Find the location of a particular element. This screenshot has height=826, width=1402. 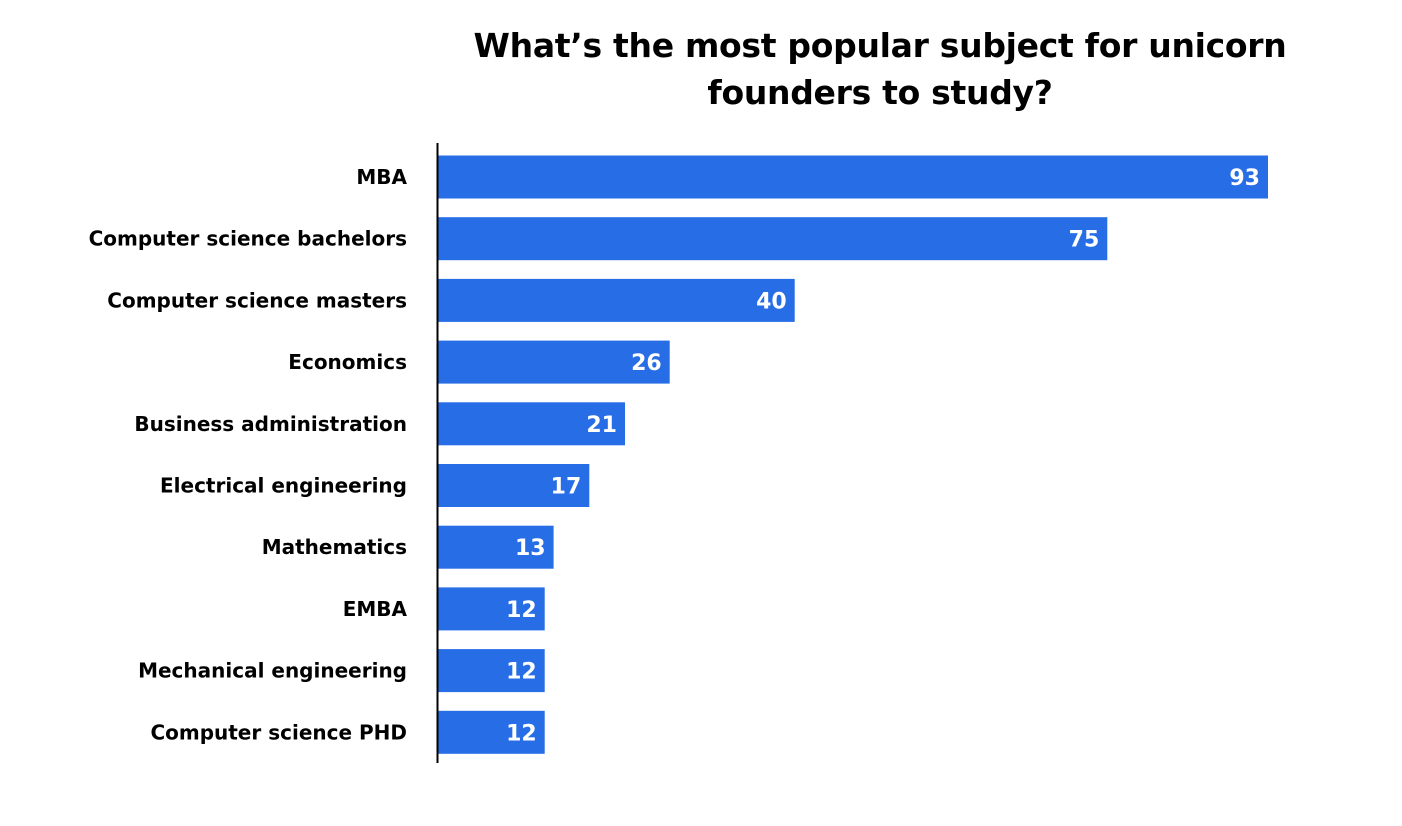

value-label-0: 93 is located at coordinates (1244, 178).